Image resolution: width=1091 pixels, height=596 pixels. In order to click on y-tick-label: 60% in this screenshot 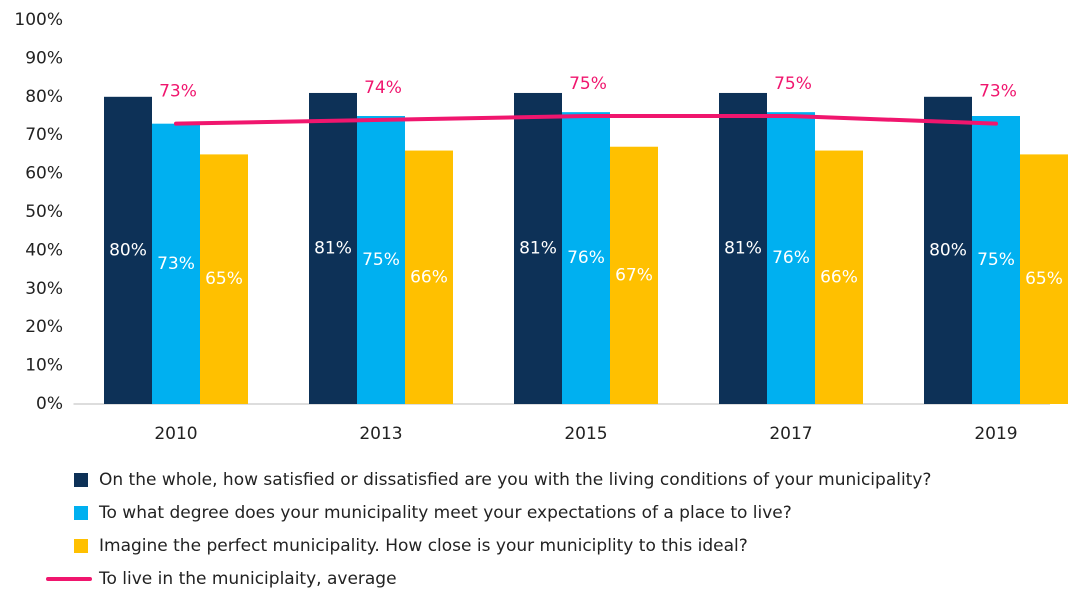, I will do `click(44, 174)`.